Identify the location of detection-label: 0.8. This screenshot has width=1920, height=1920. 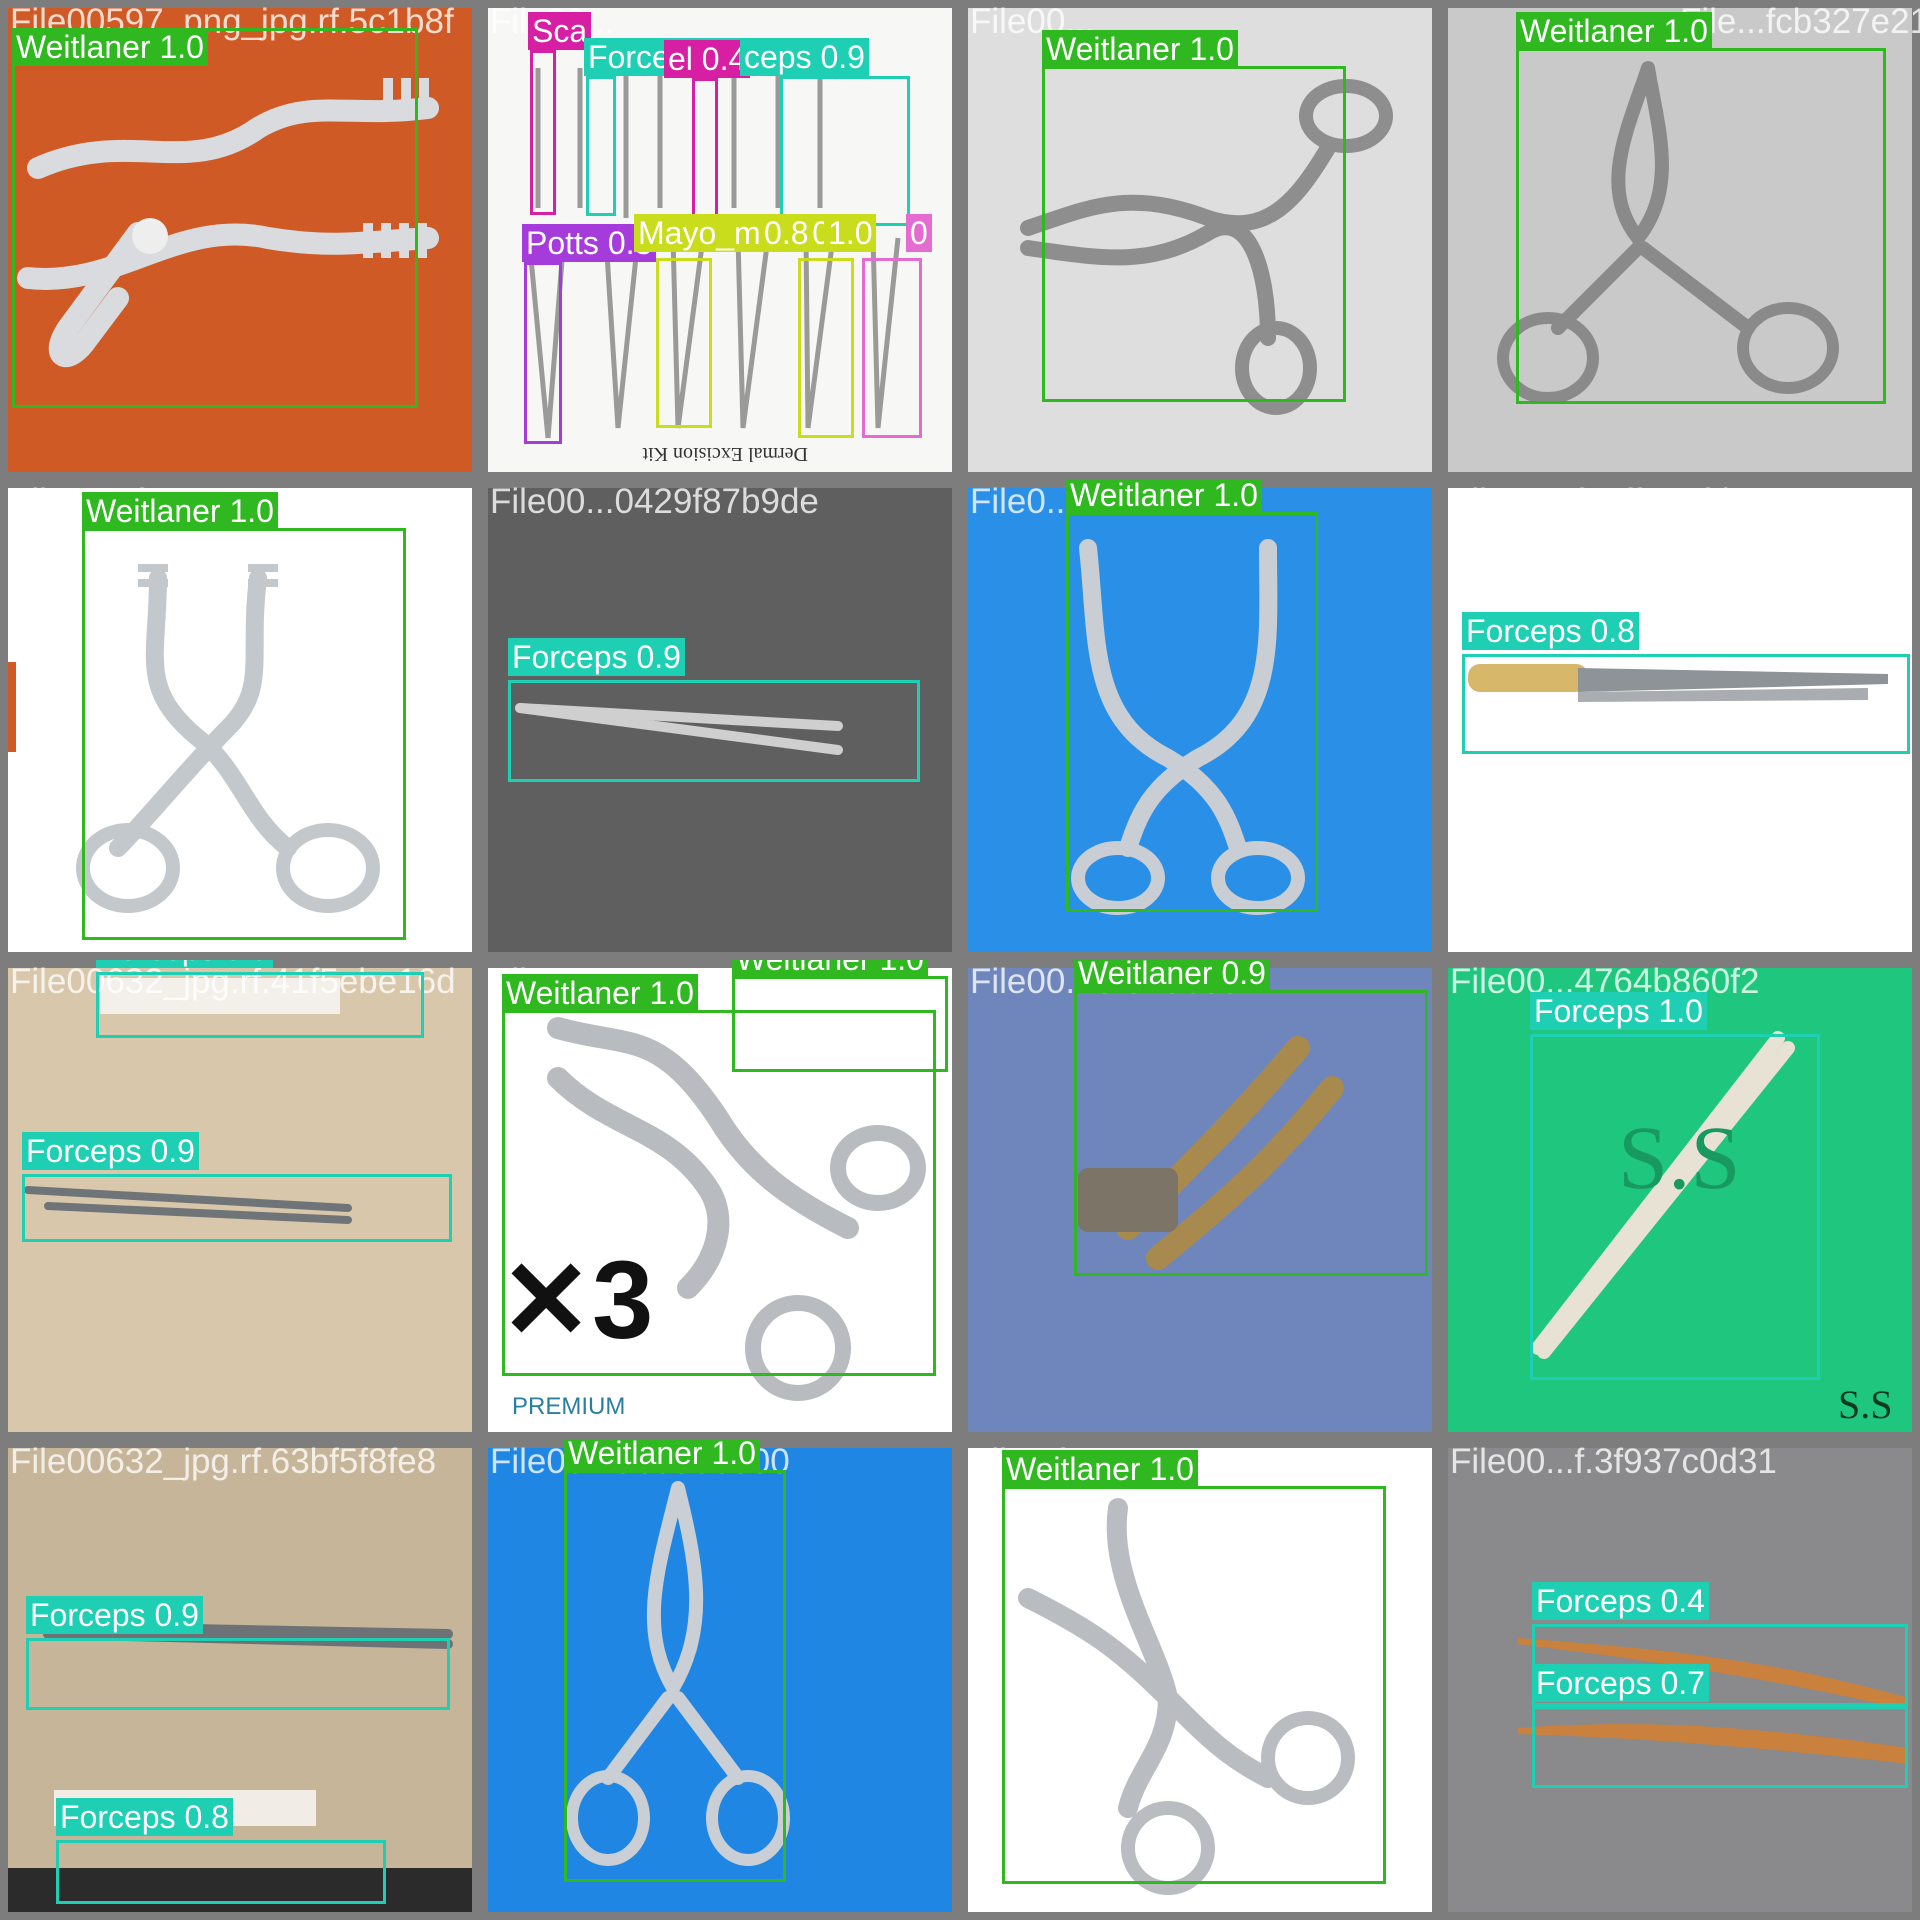
(786, 233).